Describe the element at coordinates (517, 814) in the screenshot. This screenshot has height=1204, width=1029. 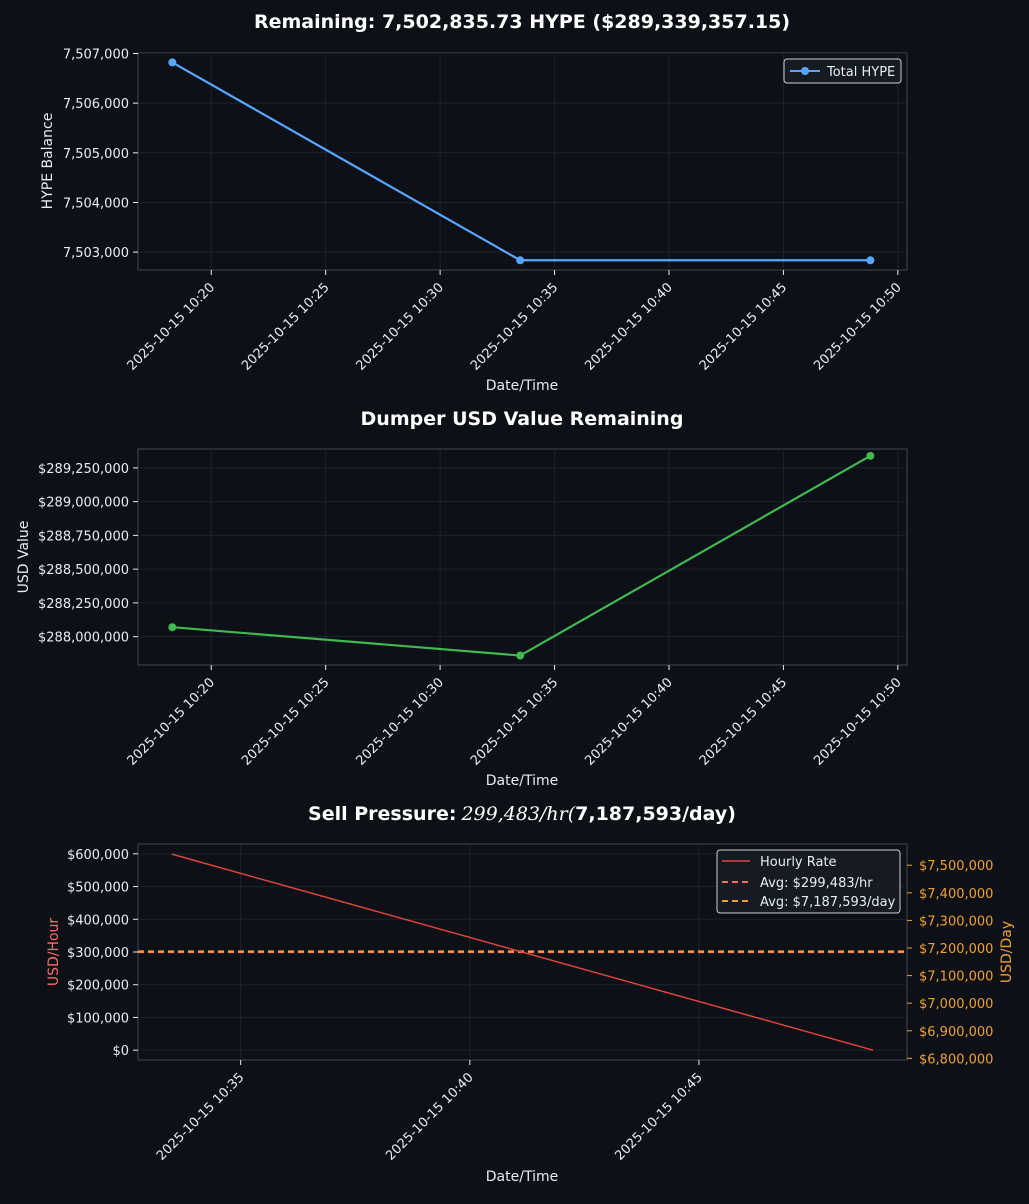
I see `chart3-title-math: 299,483/hr(` at that location.